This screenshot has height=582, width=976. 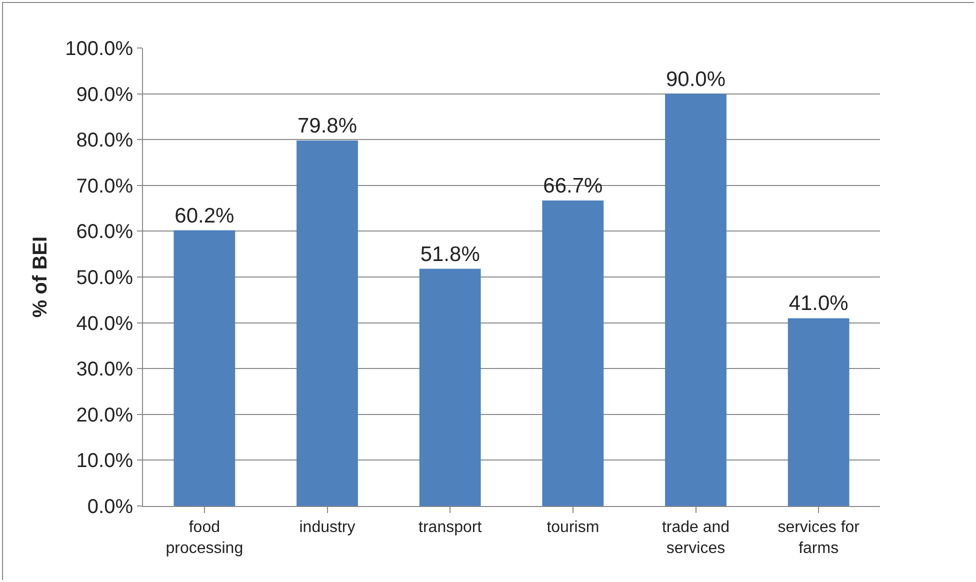 What do you see at coordinates (204, 216) in the screenshot?
I see `data-label: 60.2%` at bounding box center [204, 216].